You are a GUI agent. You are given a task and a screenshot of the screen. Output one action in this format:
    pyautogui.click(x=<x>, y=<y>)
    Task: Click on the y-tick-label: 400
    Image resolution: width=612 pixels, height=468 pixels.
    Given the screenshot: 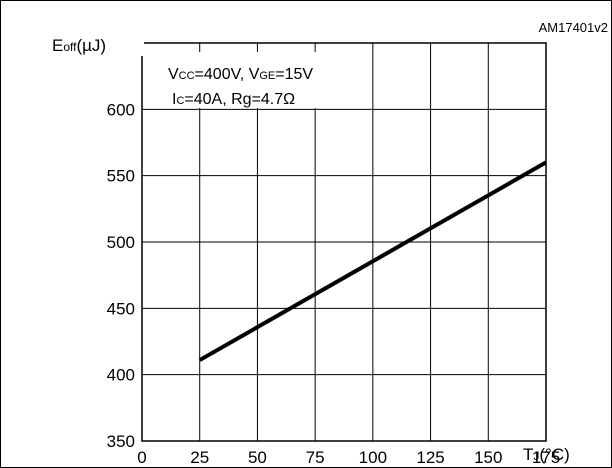 What is the action you would take?
    pyautogui.click(x=121, y=375)
    